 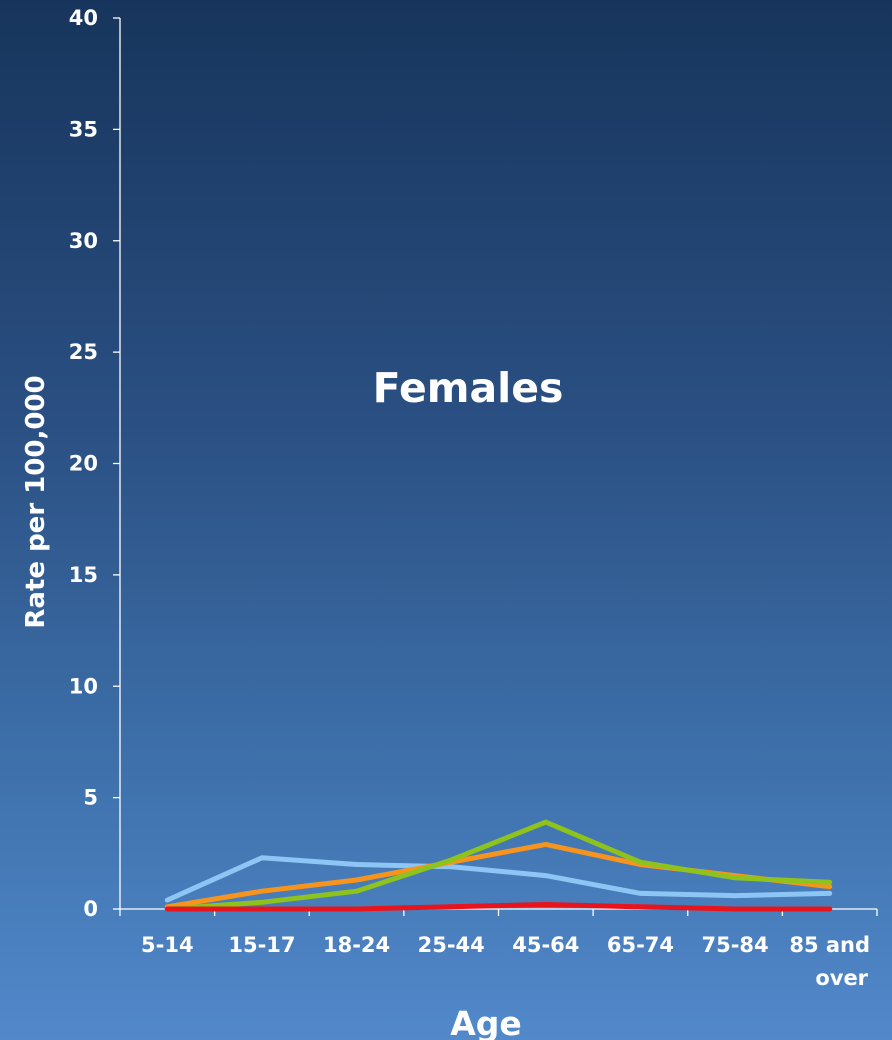 I want to click on y-tick-label: 10, so click(x=83, y=686).